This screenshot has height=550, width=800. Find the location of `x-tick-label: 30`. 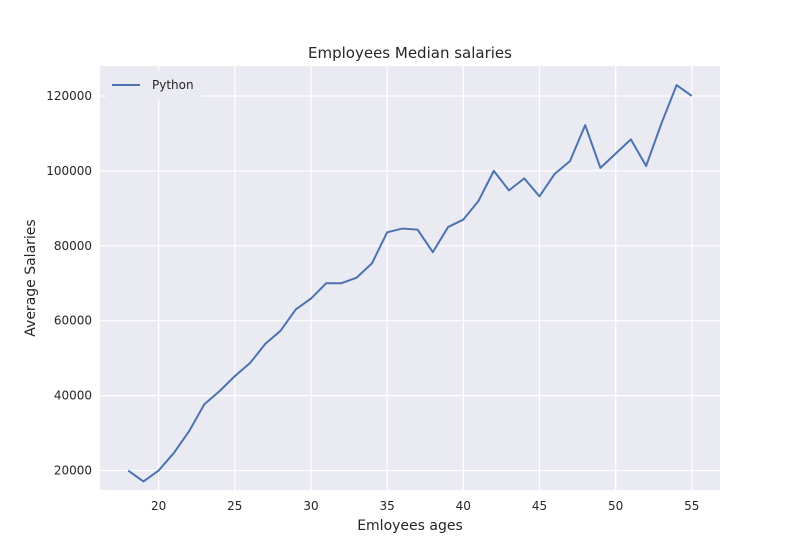

x-tick-label: 30 is located at coordinates (310, 506).